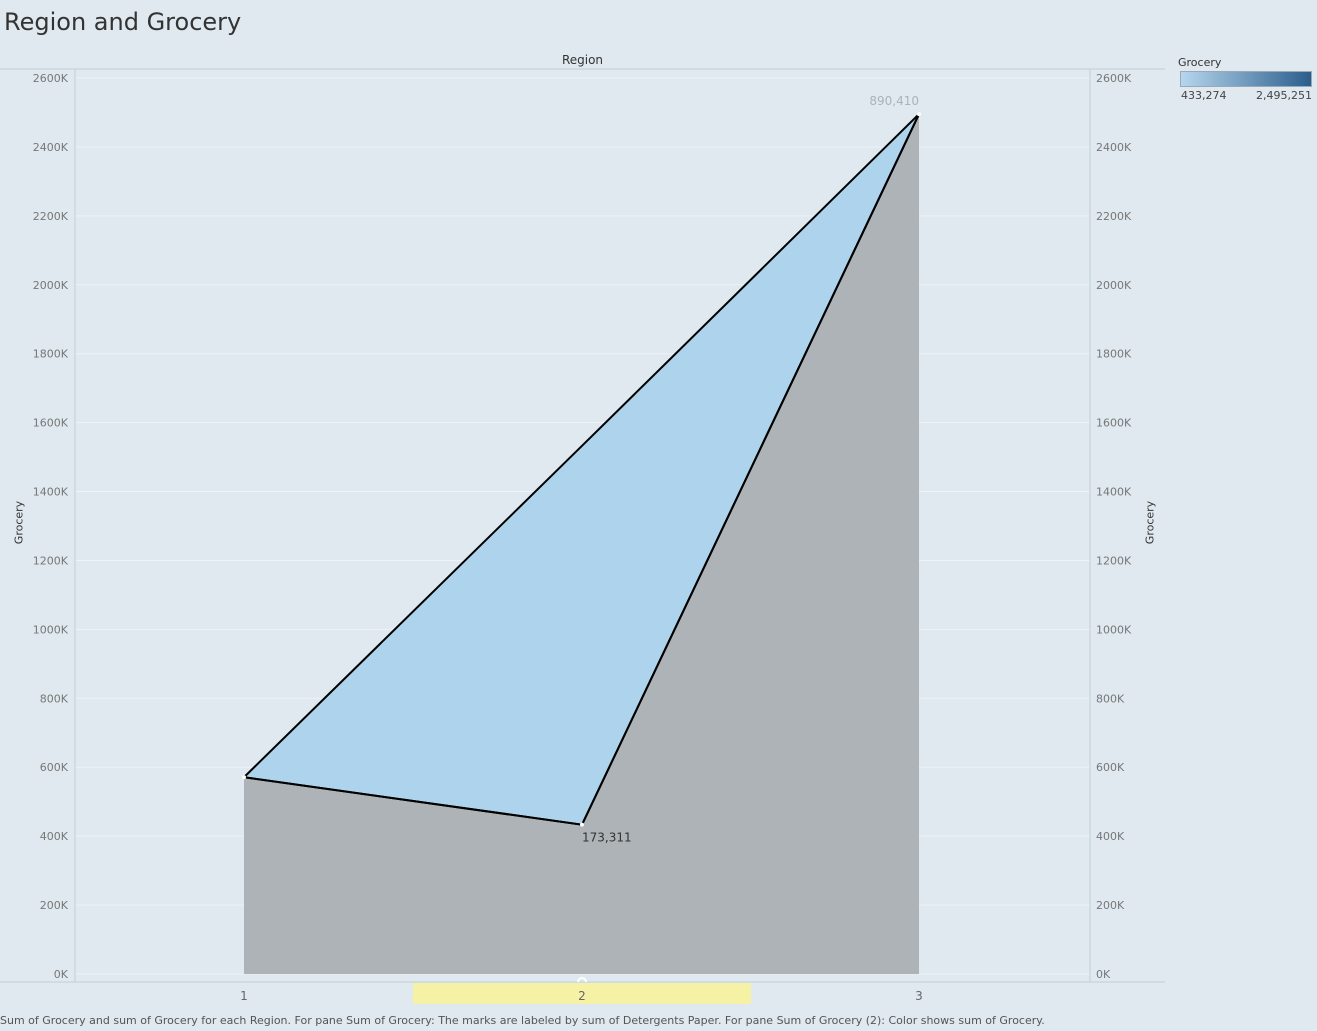  Describe the element at coordinates (1114, 423) in the screenshot. I see `y-tick-label-right: 1600K` at that location.